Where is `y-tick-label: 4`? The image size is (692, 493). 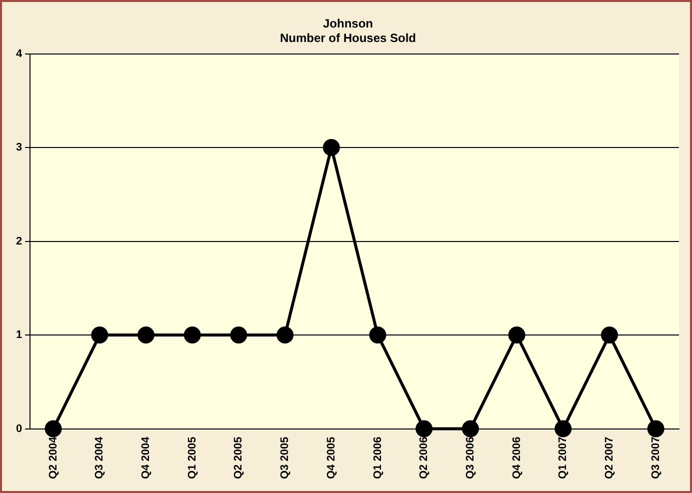
y-tick-label: 4 is located at coordinates (19, 54).